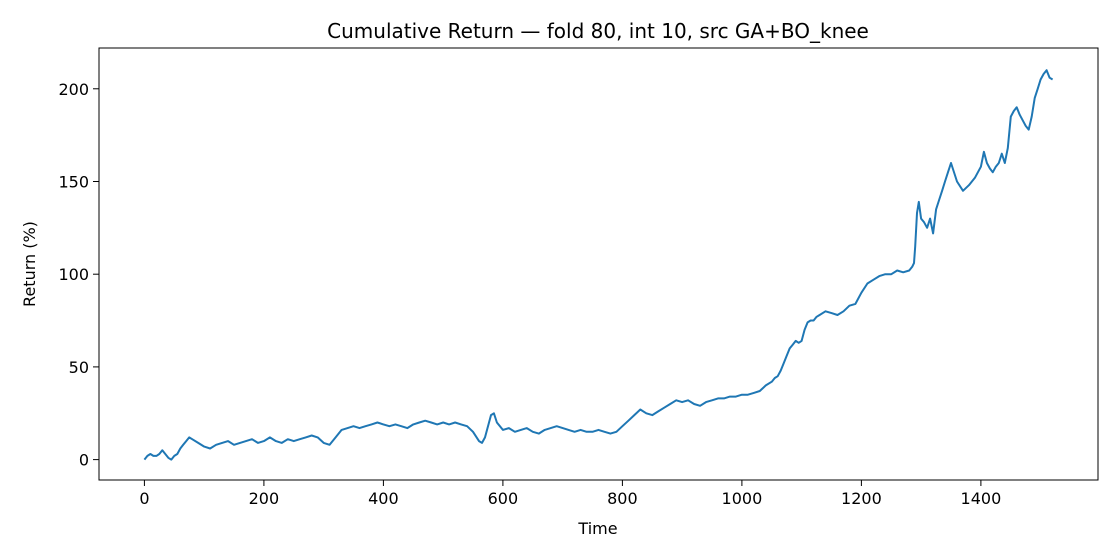  What do you see at coordinates (73, 89) in the screenshot?
I see `y-tick-label: 200` at bounding box center [73, 89].